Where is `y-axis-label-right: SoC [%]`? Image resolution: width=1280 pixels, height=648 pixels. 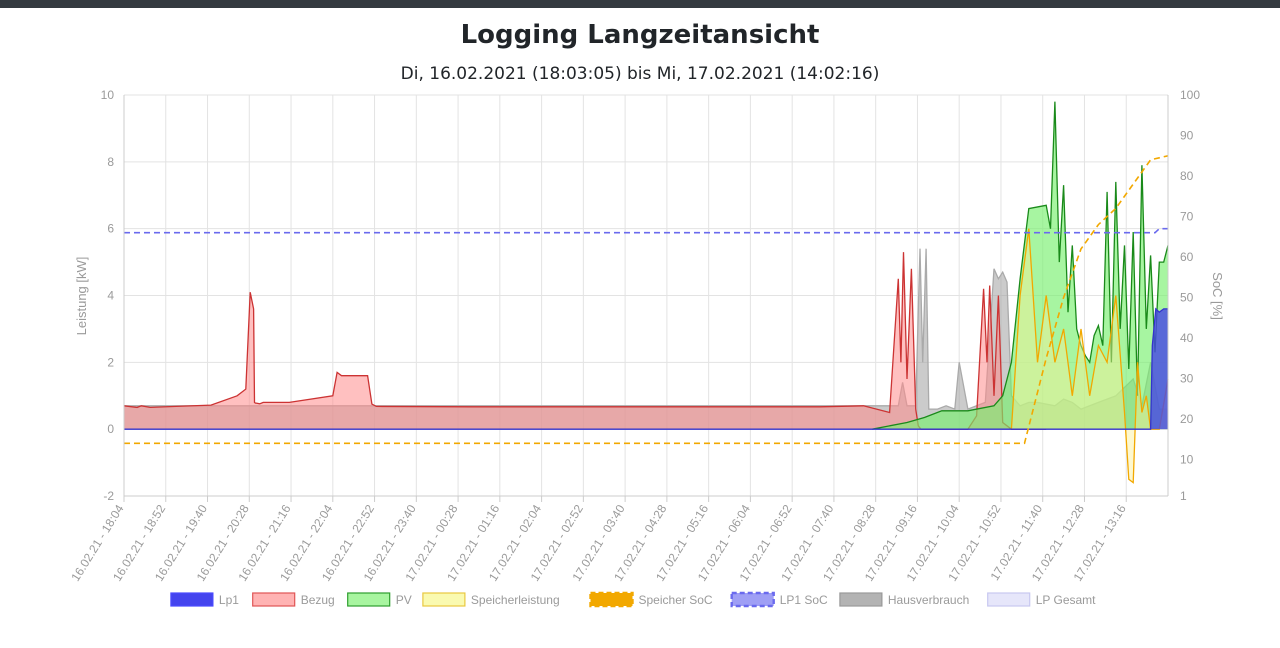 y-axis-label-right: SoC [%] is located at coordinates (1217, 296).